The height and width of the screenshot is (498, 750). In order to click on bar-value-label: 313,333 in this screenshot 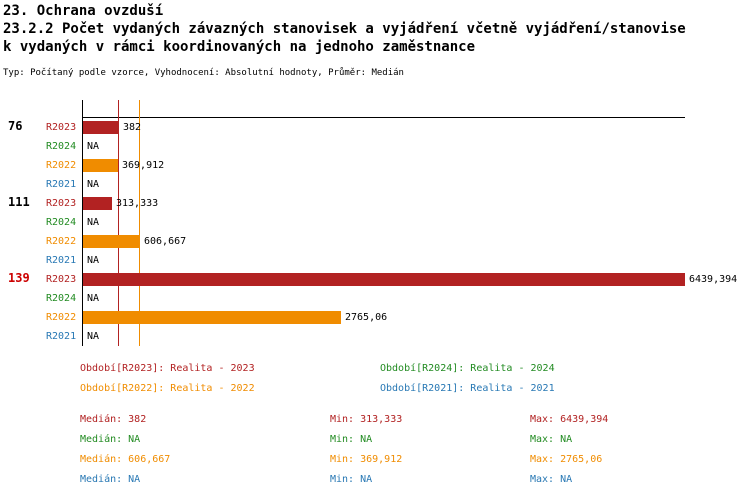, I will do `click(137, 203)`.